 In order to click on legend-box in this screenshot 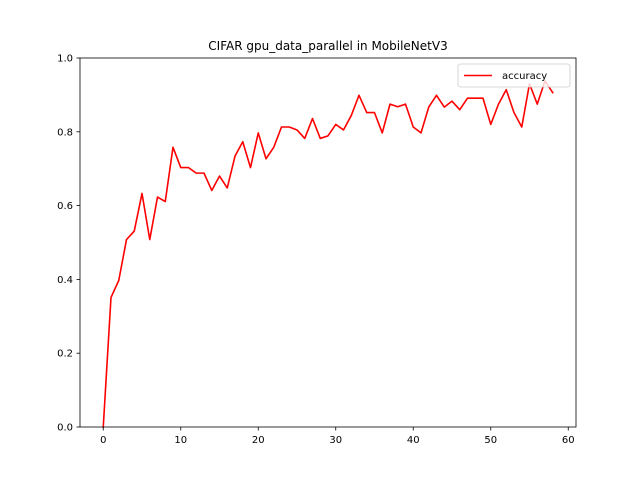, I will do `click(514, 75)`.